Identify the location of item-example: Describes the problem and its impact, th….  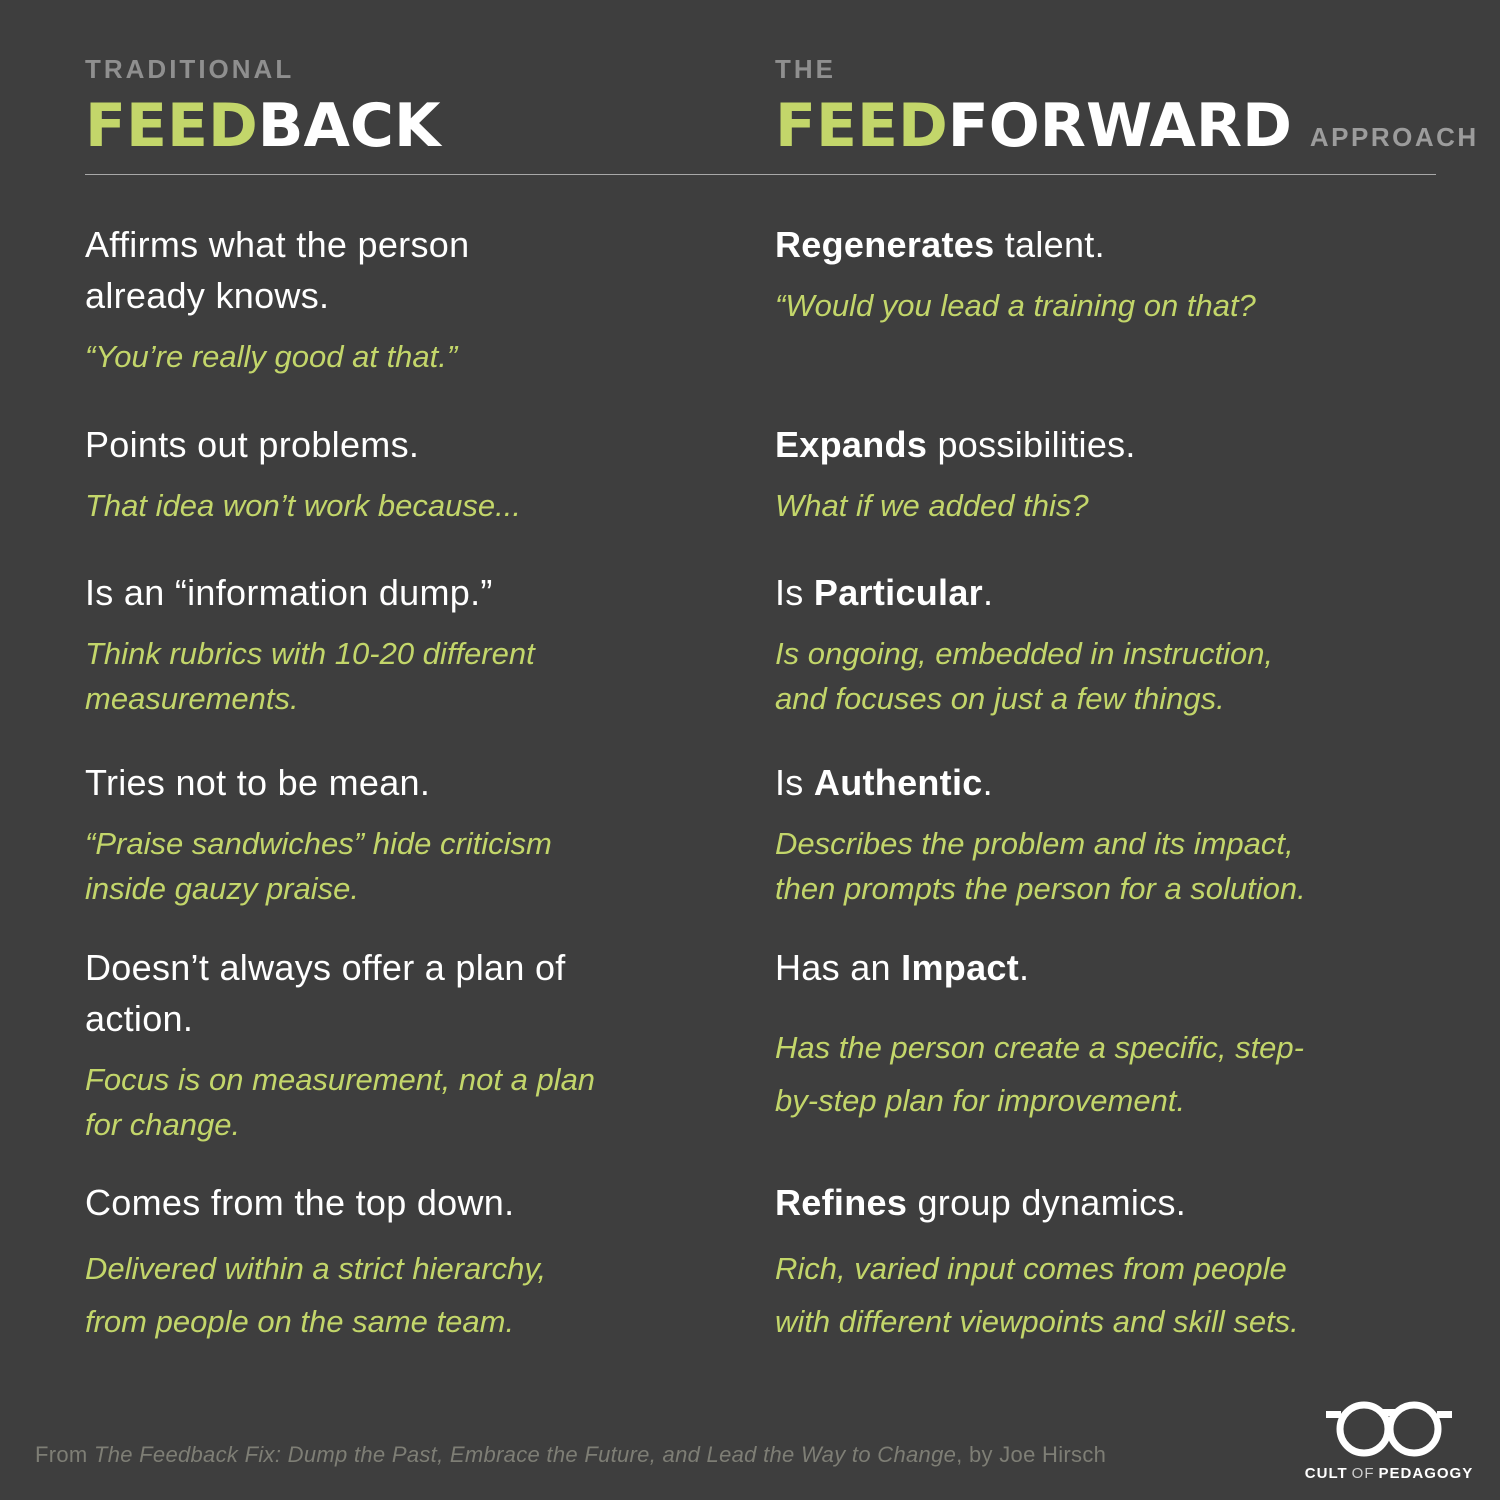
(1105, 867).